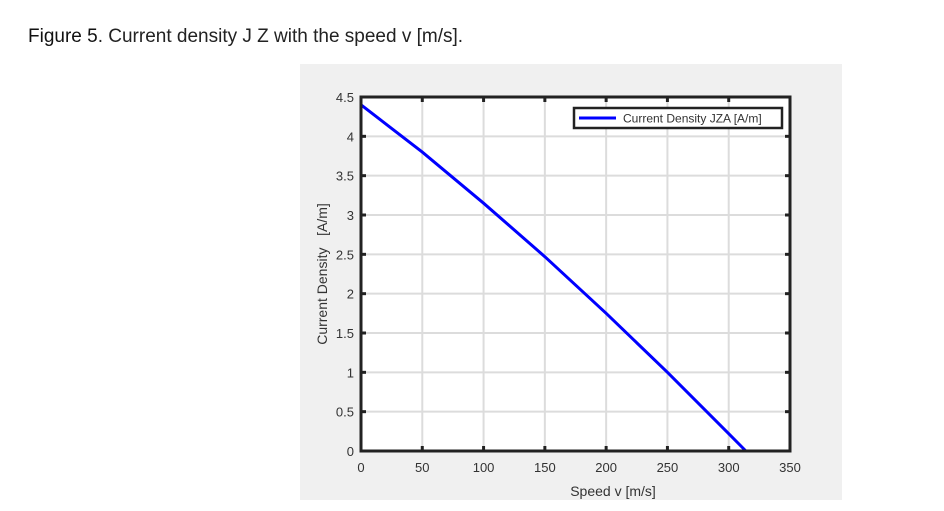 The height and width of the screenshot is (511, 944). I want to click on x-tick-label: 300, so click(729, 467).